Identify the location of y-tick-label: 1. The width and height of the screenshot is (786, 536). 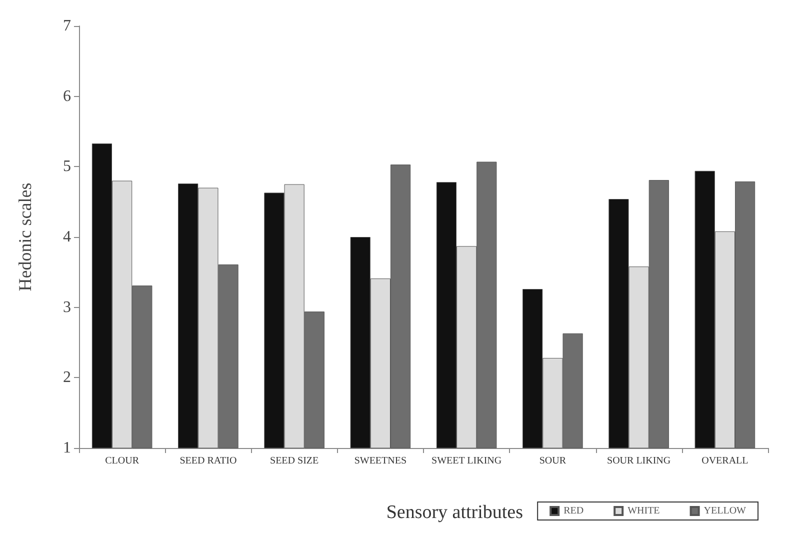
(67, 448).